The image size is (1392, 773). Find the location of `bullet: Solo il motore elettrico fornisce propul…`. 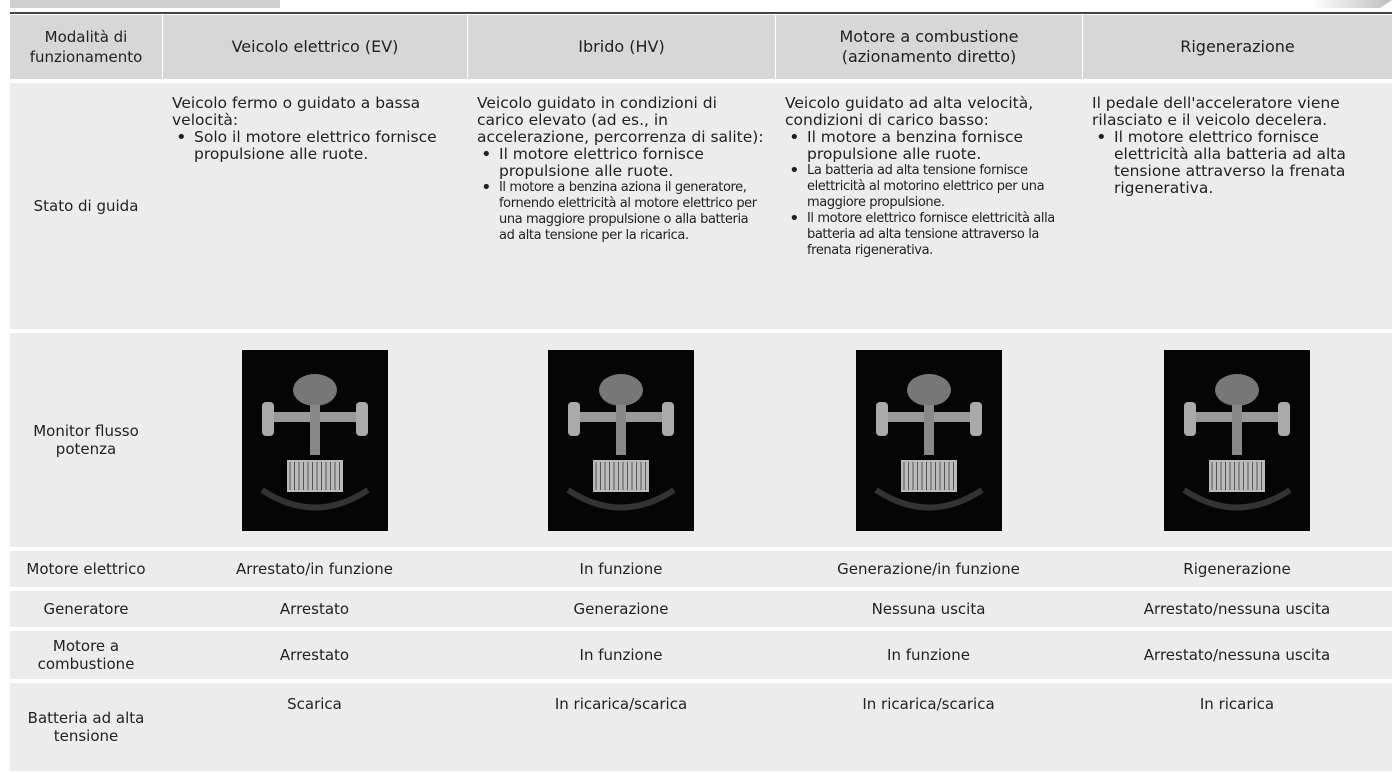

bullet: Solo il motore elettrico fornisce propul… is located at coordinates (316, 146).